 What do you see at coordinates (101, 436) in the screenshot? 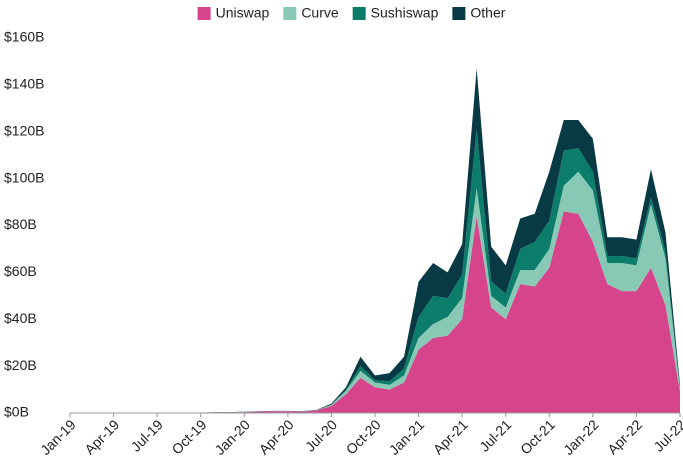
I see `x-tick-label: Apr-19` at bounding box center [101, 436].